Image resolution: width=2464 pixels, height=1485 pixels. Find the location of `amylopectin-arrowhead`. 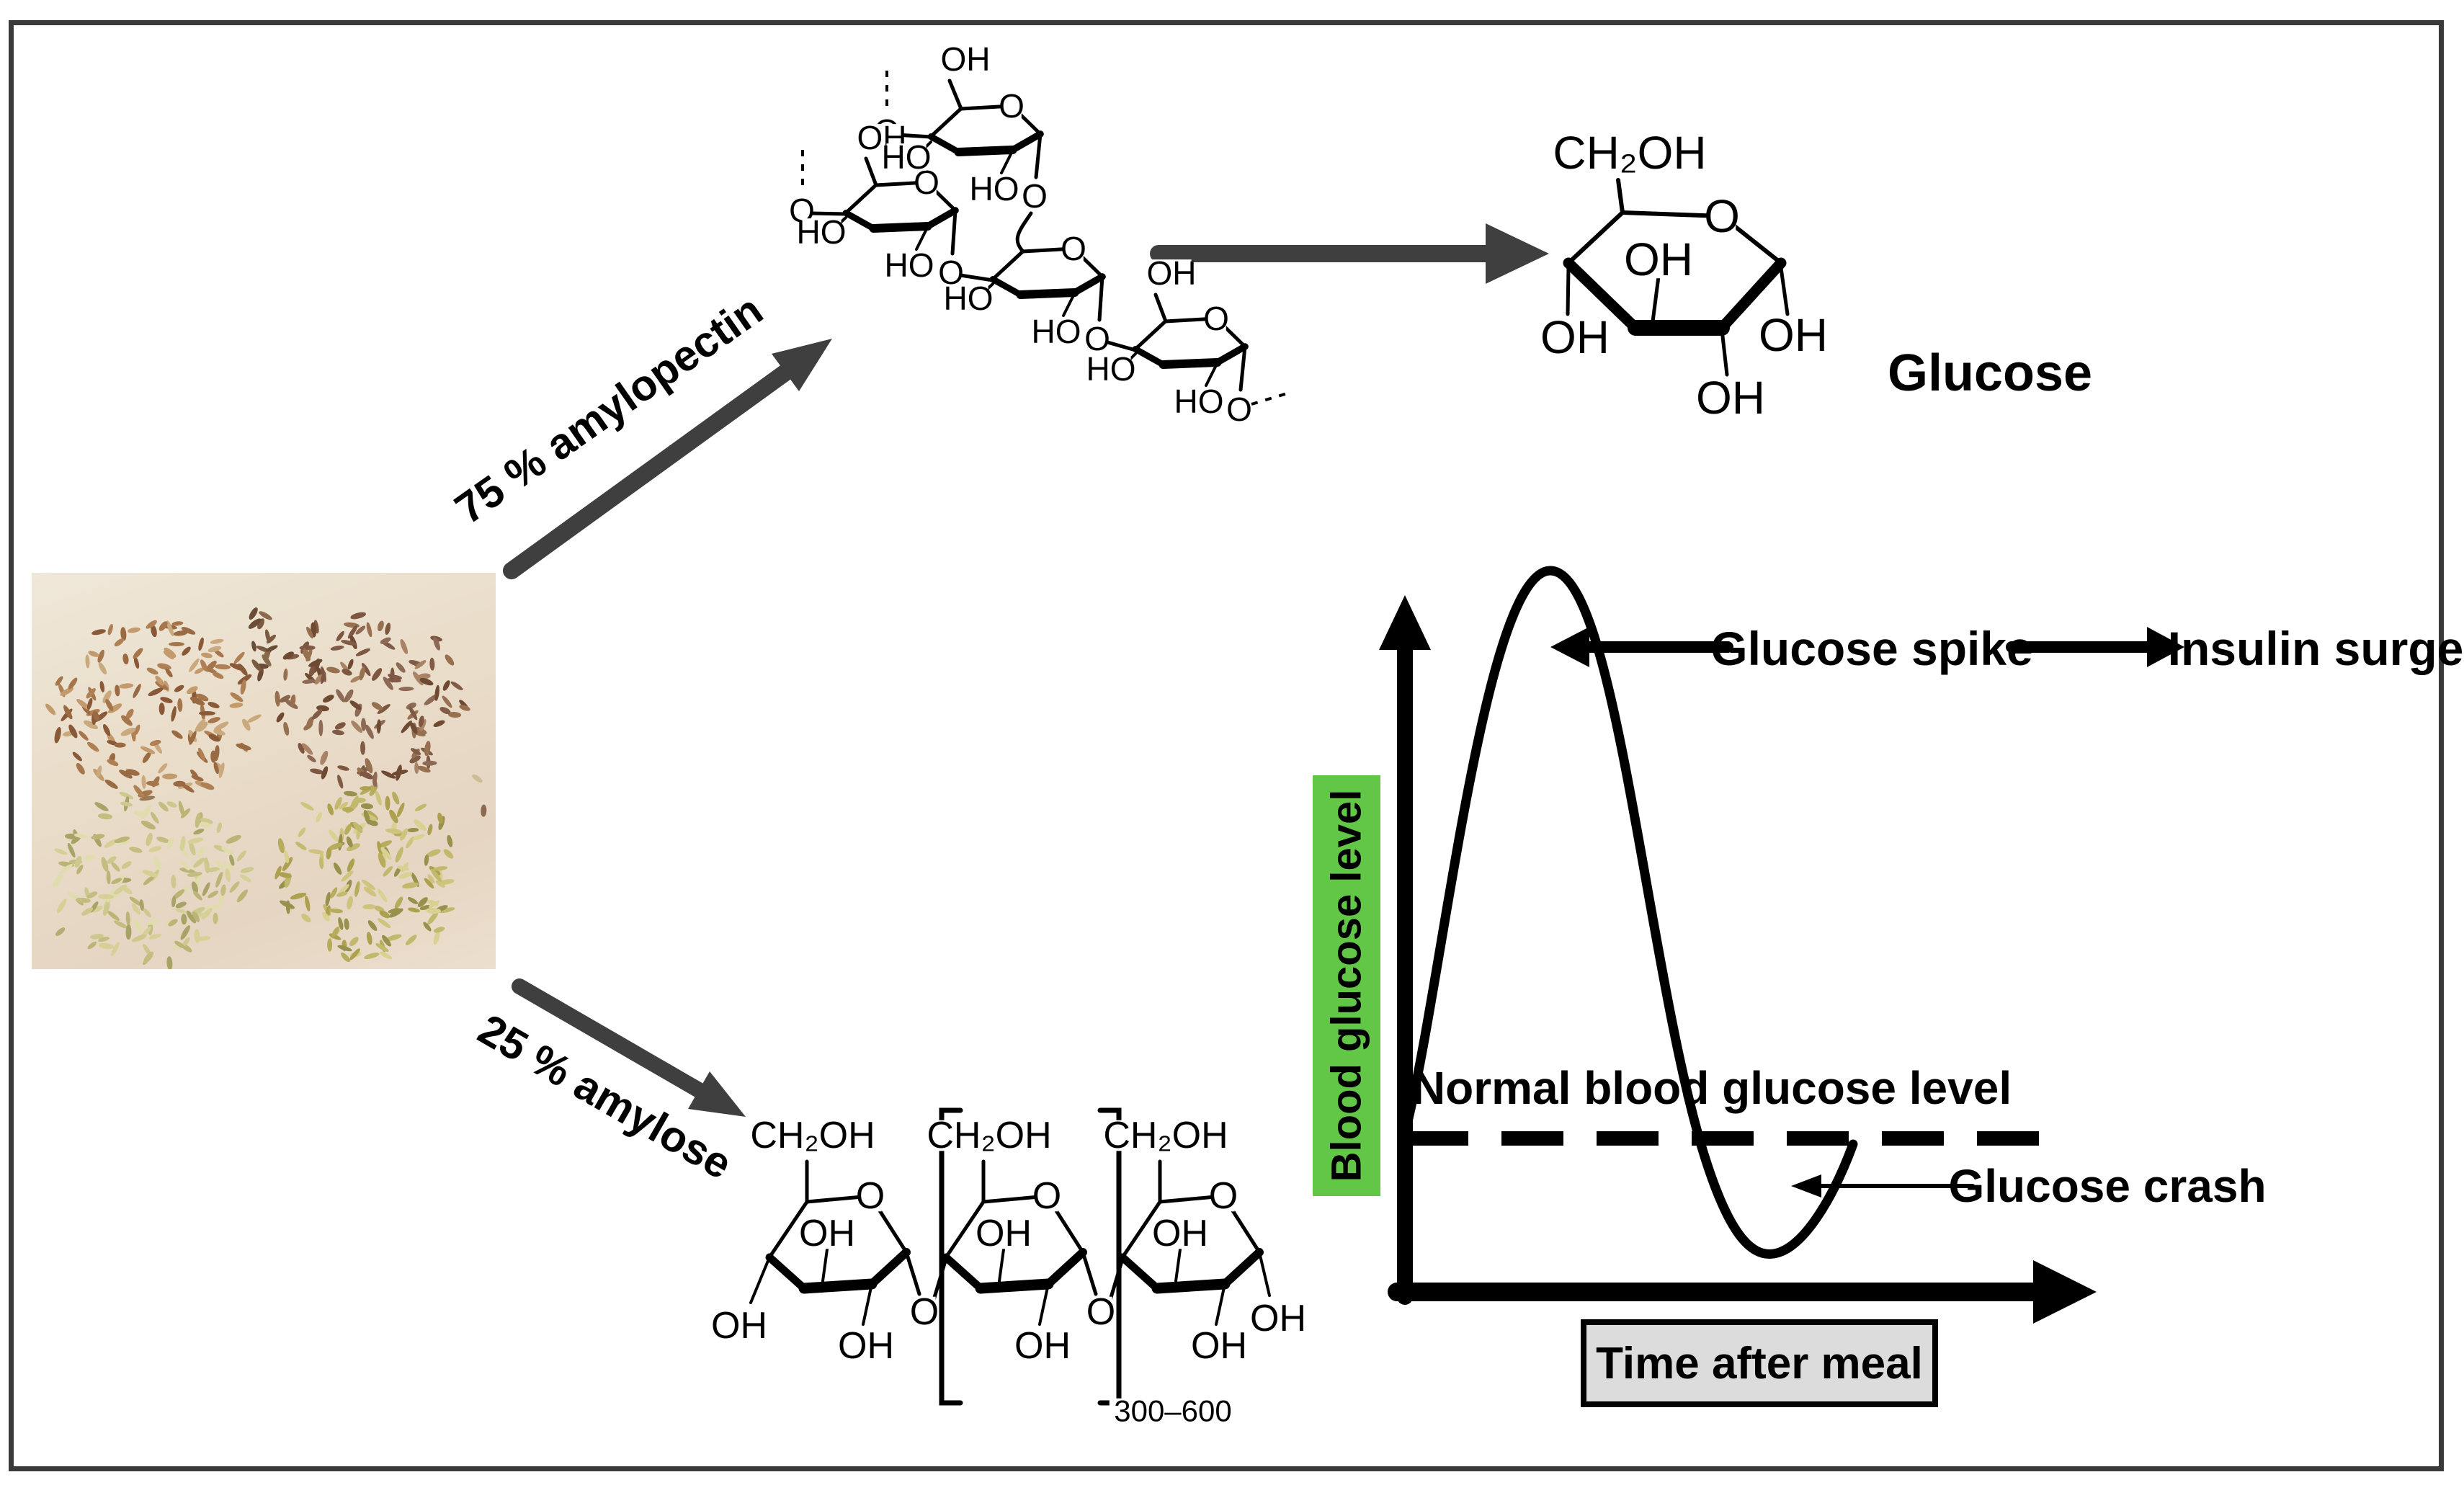

amylopectin-arrowhead is located at coordinates (802, 365).